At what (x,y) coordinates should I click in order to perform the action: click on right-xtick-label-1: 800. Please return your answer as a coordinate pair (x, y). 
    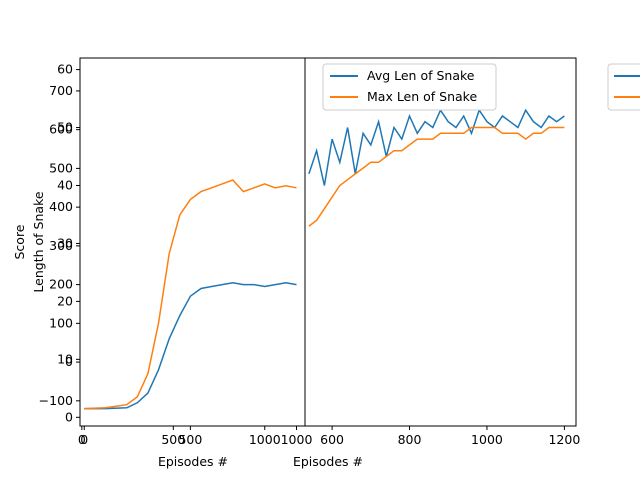
    Looking at the image, I should click on (410, 439).